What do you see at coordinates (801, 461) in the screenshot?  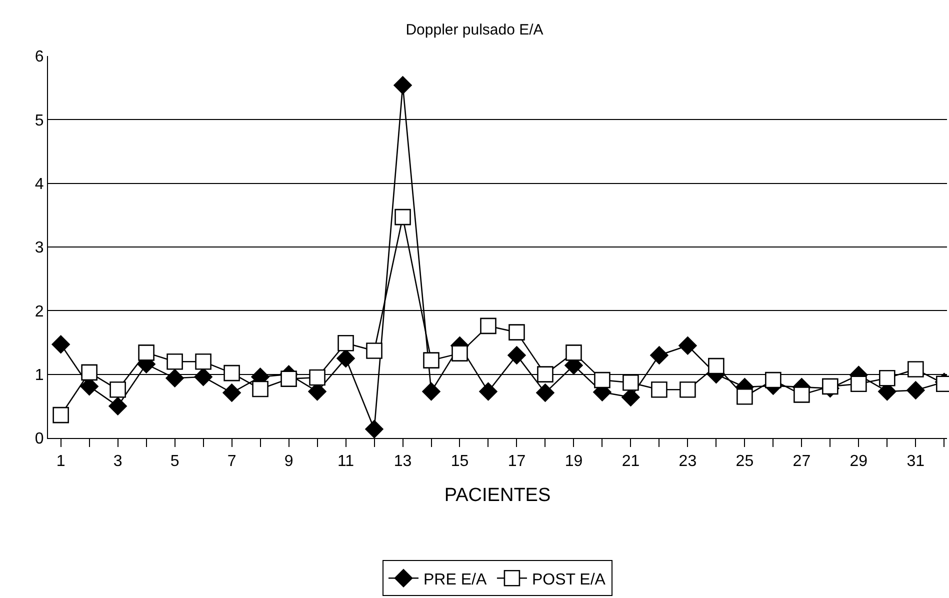 I see `x-tick-label: 27` at bounding box center [801, 461].